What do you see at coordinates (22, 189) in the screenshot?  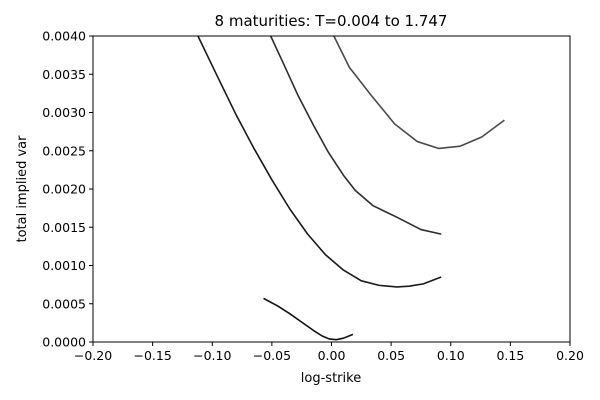 I see `y-axis-title: total implied var` at bounding box center [22, 189].